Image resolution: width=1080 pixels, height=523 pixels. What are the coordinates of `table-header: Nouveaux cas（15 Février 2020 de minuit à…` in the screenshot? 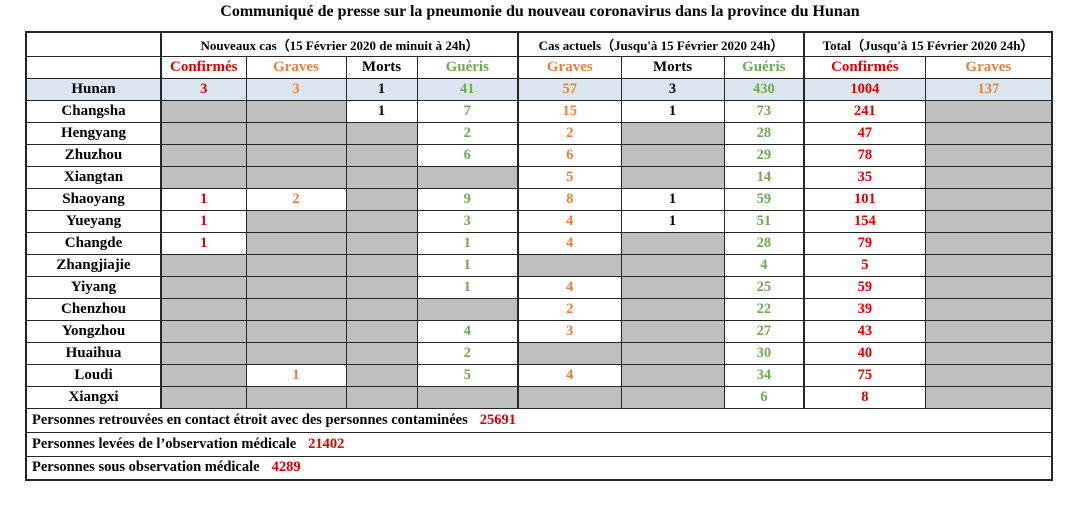 It's located at (539, 55).